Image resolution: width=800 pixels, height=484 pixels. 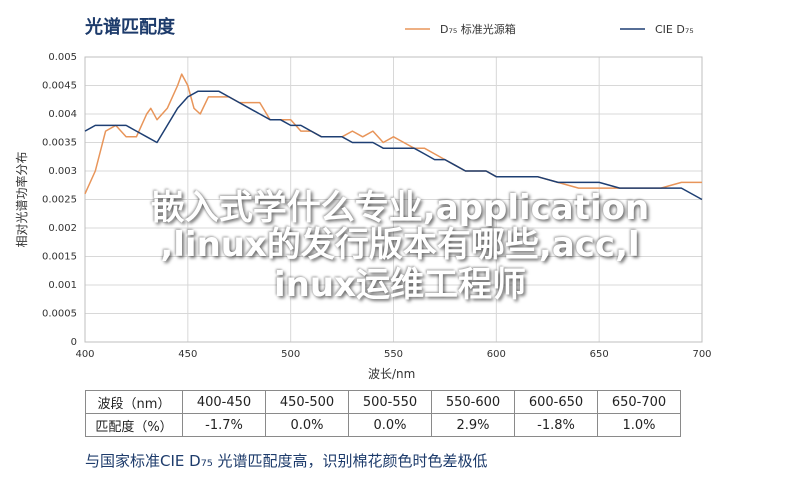 What do you see at coordinates (62, 57) in the screenshot?
I see `y-tick-label: 0.005` at bounding box center [62, 57].